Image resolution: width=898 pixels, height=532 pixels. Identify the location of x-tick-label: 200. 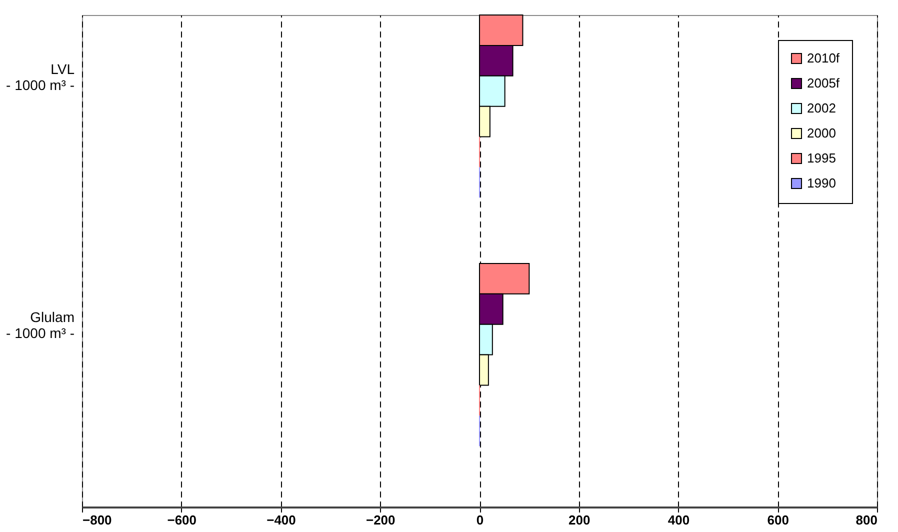
(579, 520).